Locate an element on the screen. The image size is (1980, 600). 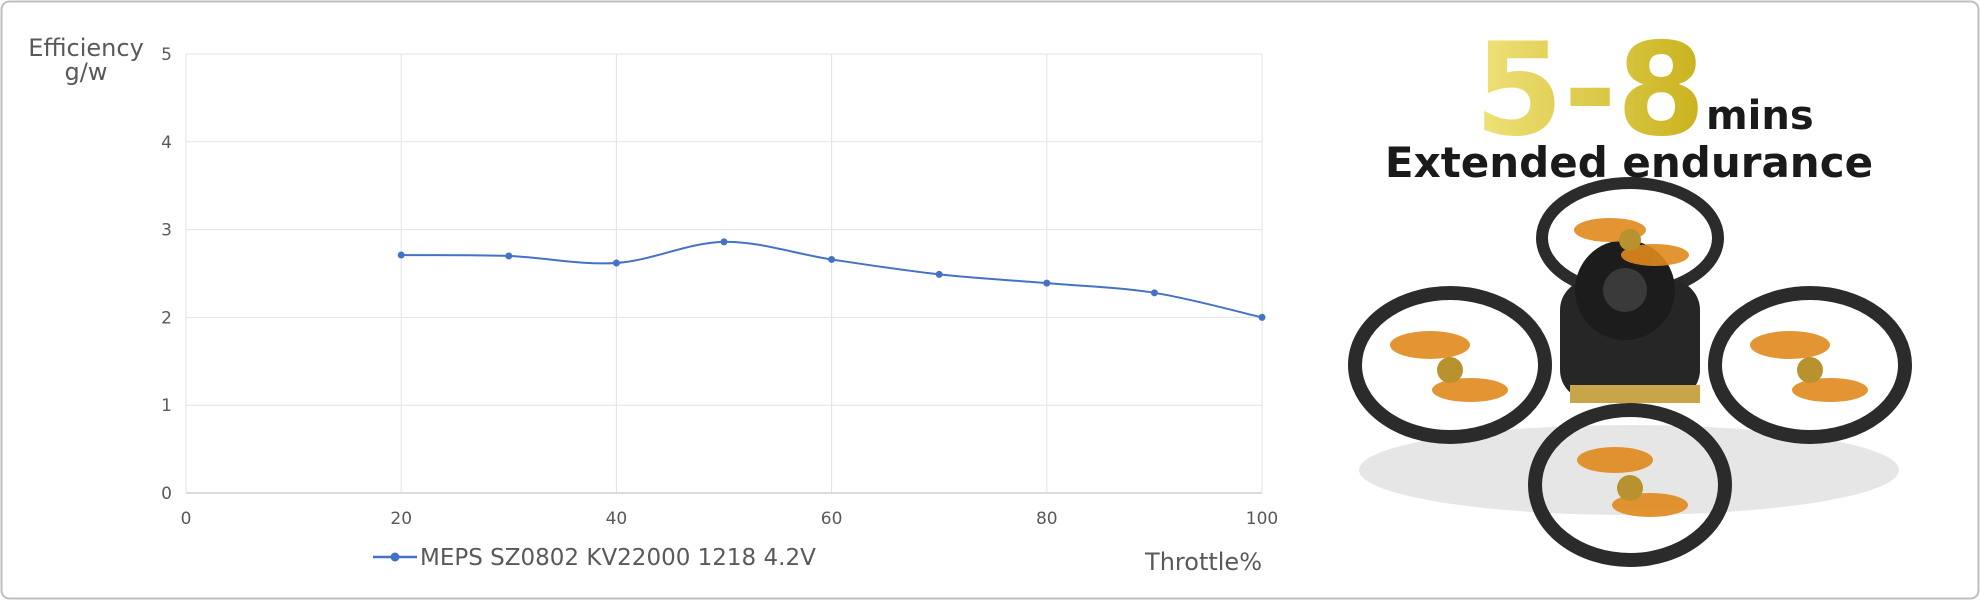
legend-marker is located at coordinates (395, 557).